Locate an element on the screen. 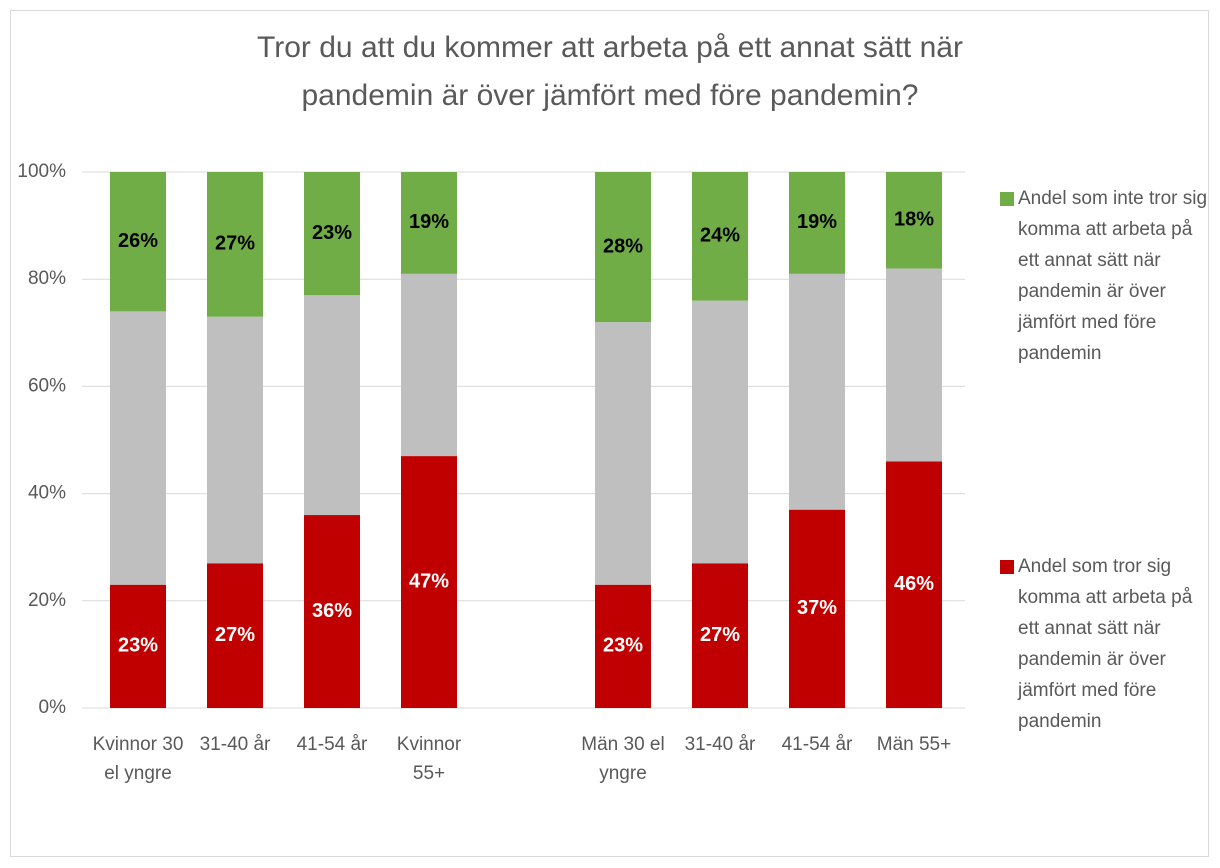  data-label: 28% is located at coordinates (623, 246).